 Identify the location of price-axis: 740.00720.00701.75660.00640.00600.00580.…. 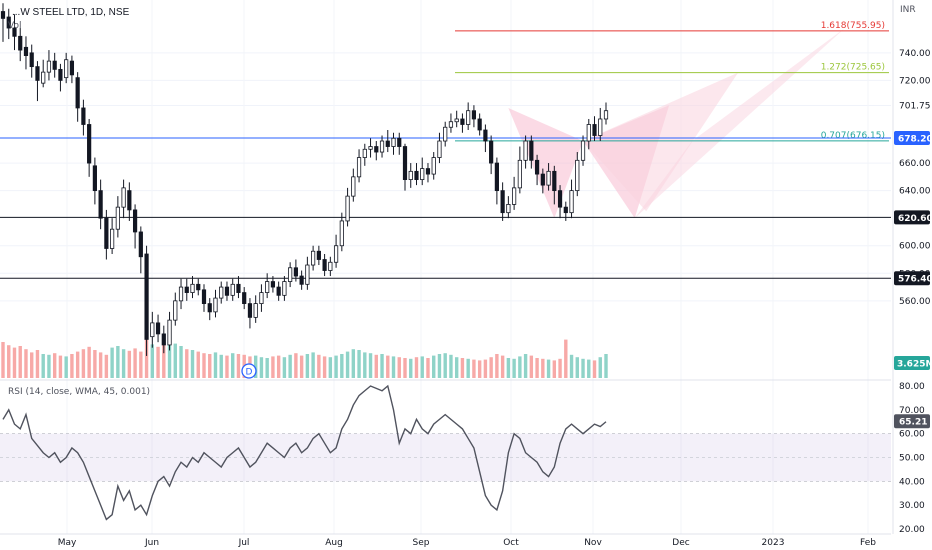
(912, 267).